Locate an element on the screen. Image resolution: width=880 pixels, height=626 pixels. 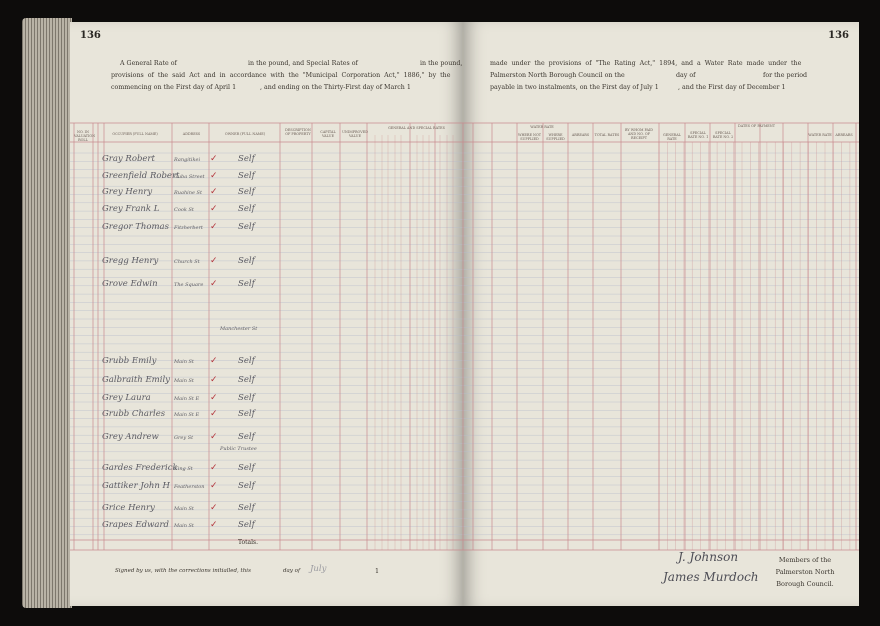
occupier-name: Grubb Emily is located at coordinates (129, 361).